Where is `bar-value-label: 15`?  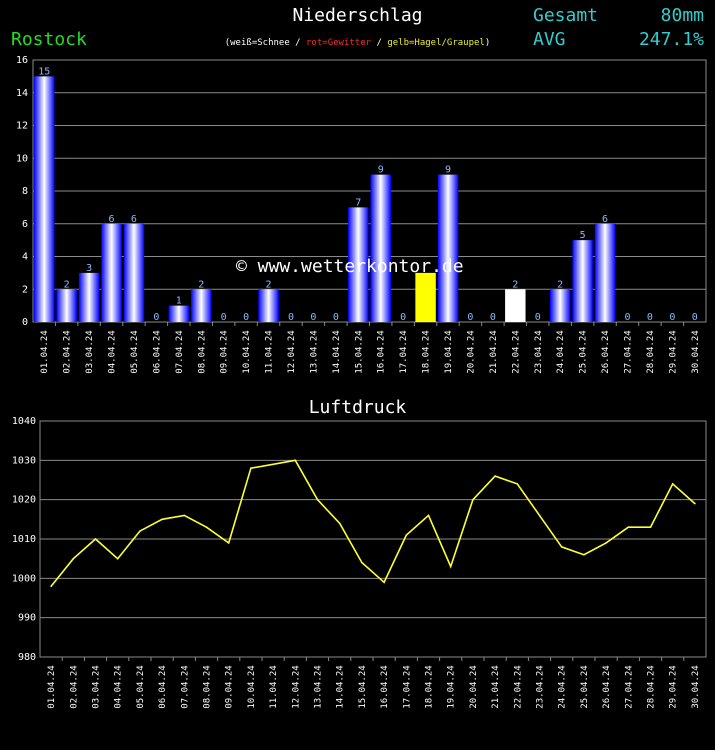 bar-value-label: 15 is located at coordinates (44, 71).